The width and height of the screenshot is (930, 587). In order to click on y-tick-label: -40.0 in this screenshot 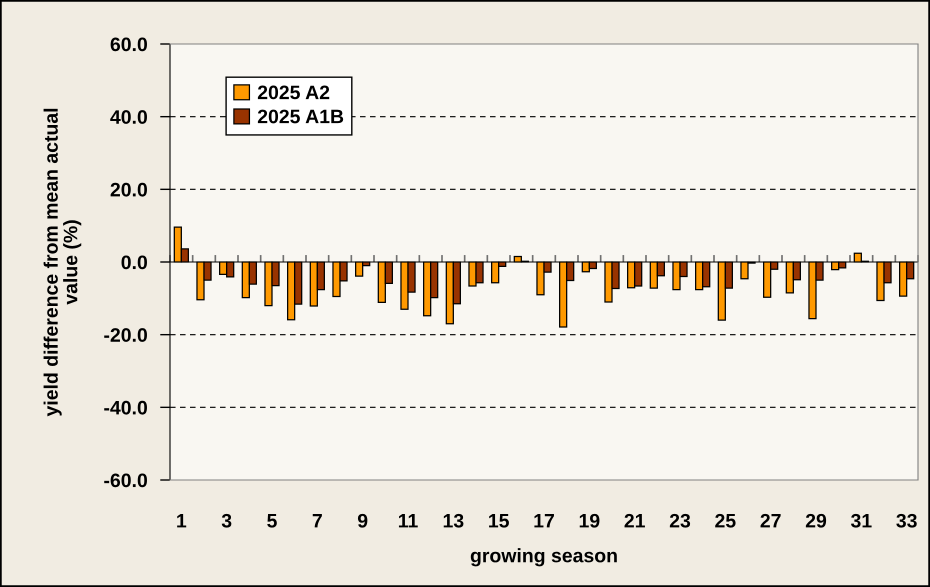, I will do `click(125, 407)`.